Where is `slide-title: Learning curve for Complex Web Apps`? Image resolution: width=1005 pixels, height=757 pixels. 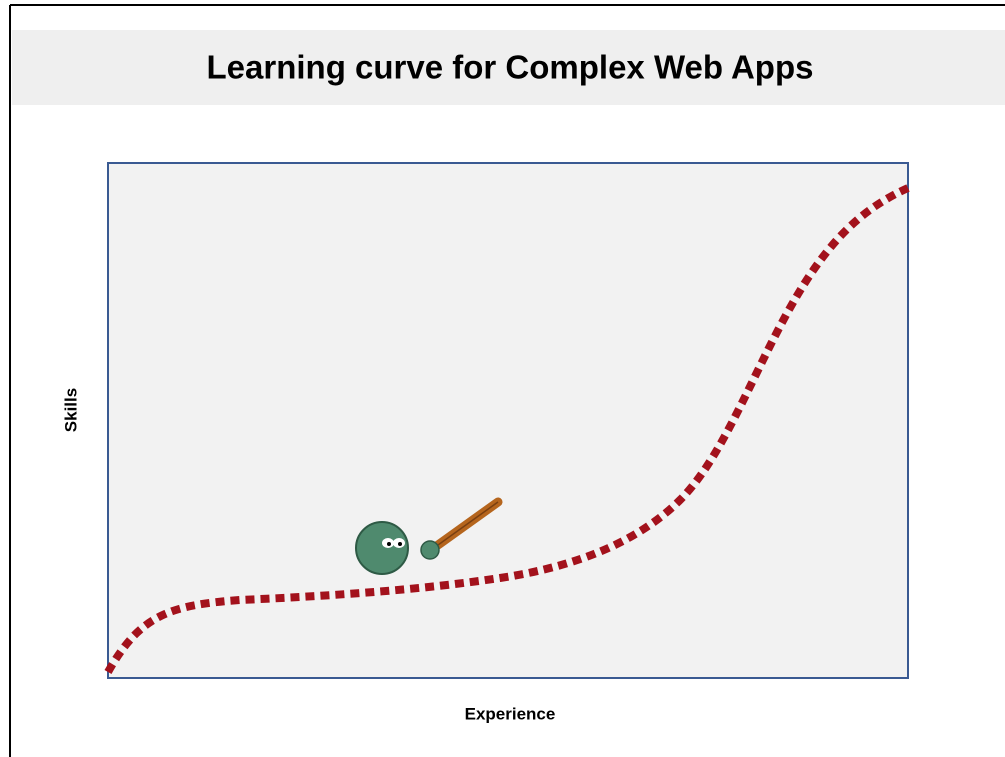
slide-title: Learning curve for Complex Web Apps is located at coordinates (510, 67).